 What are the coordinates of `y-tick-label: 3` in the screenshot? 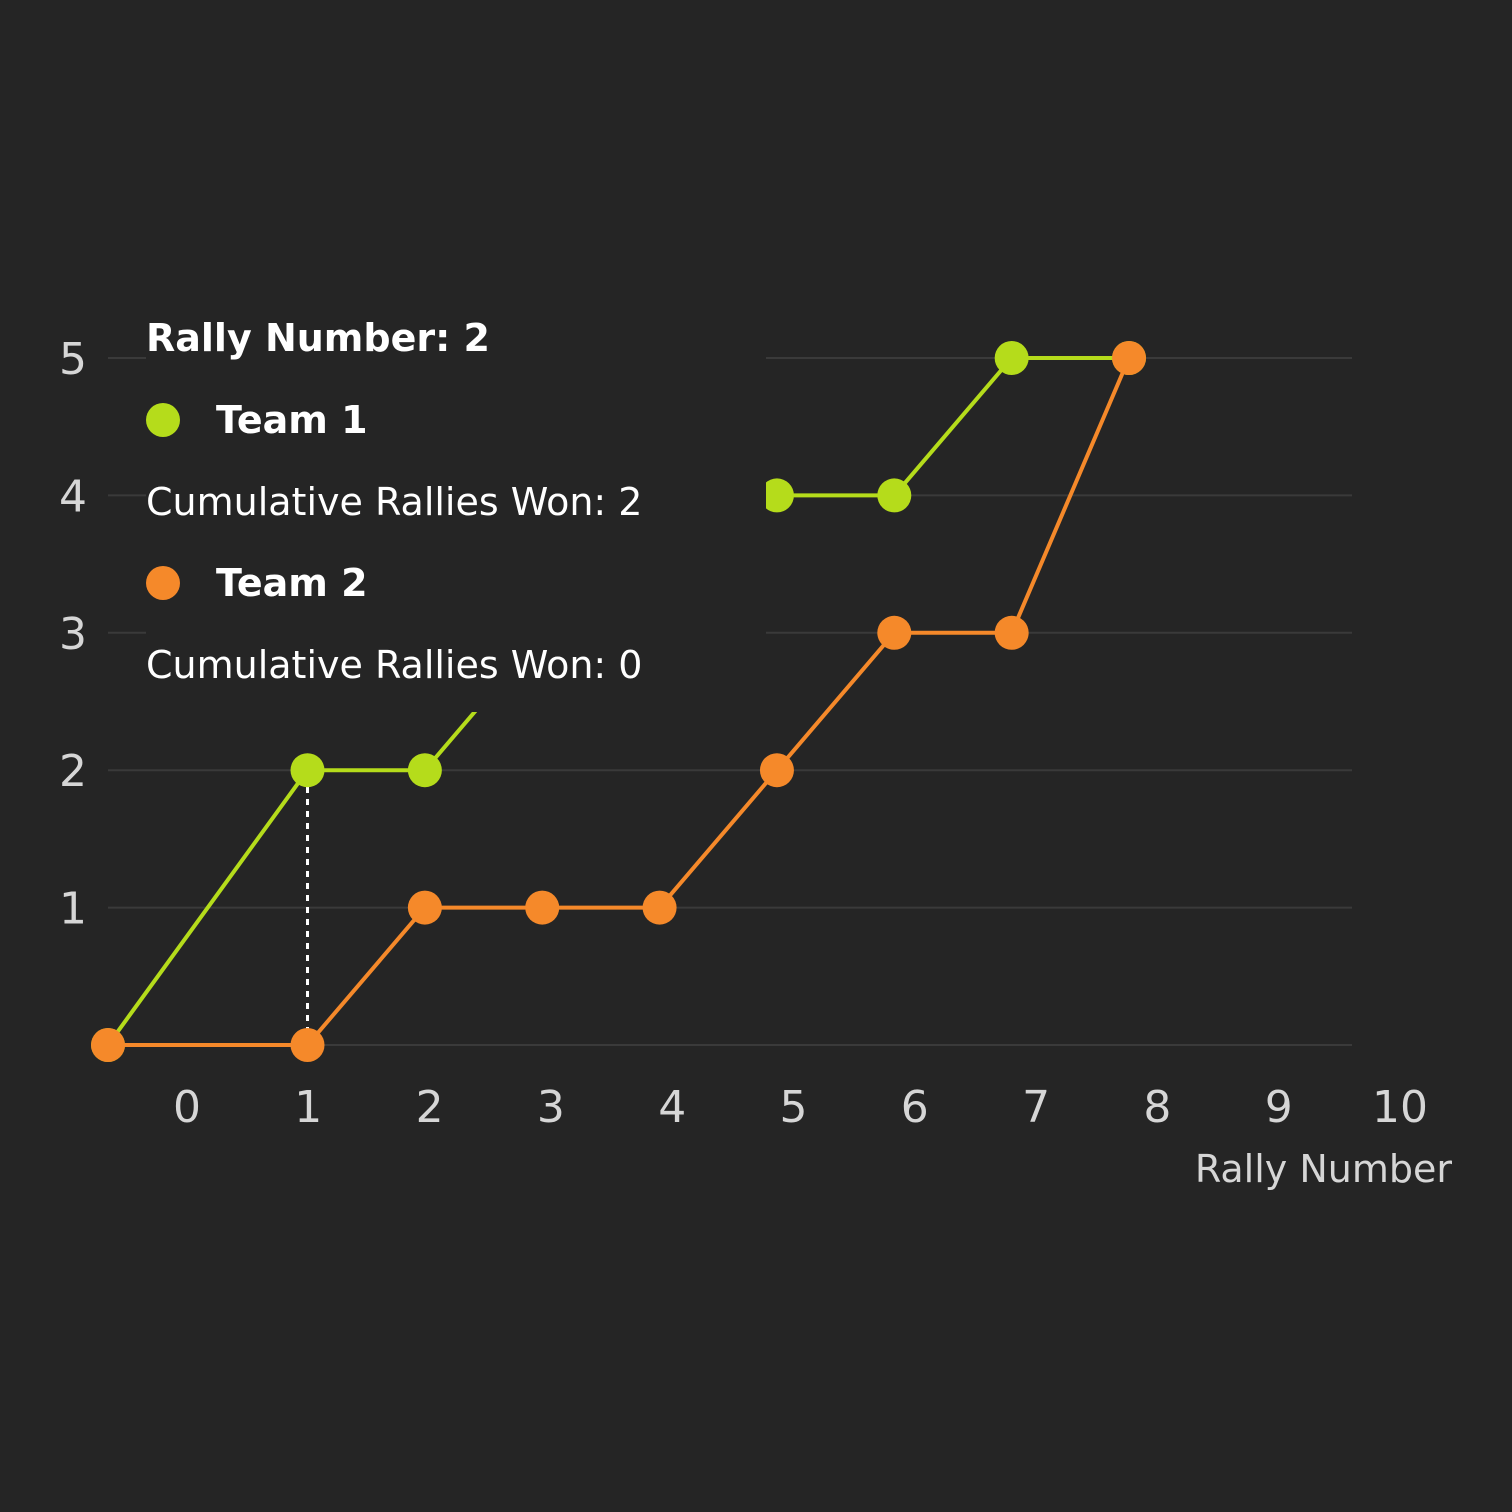 It's located at (73, 634).